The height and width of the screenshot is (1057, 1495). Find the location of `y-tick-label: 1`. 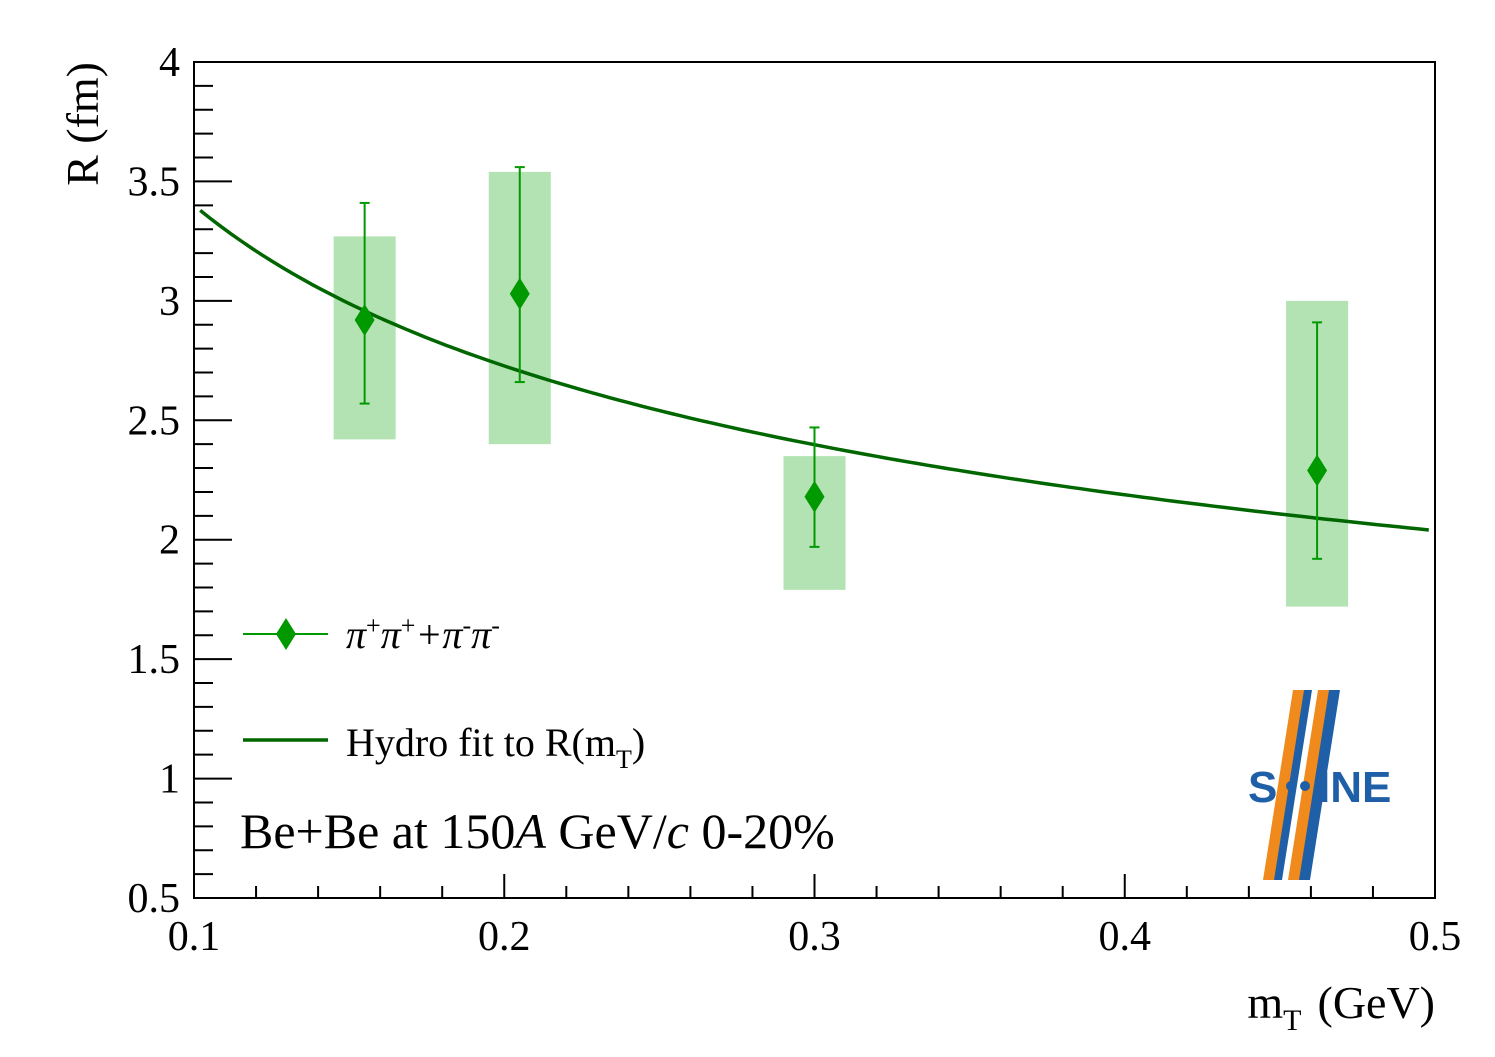

y-tick-label: 1 is located at coordinates (169, 780).